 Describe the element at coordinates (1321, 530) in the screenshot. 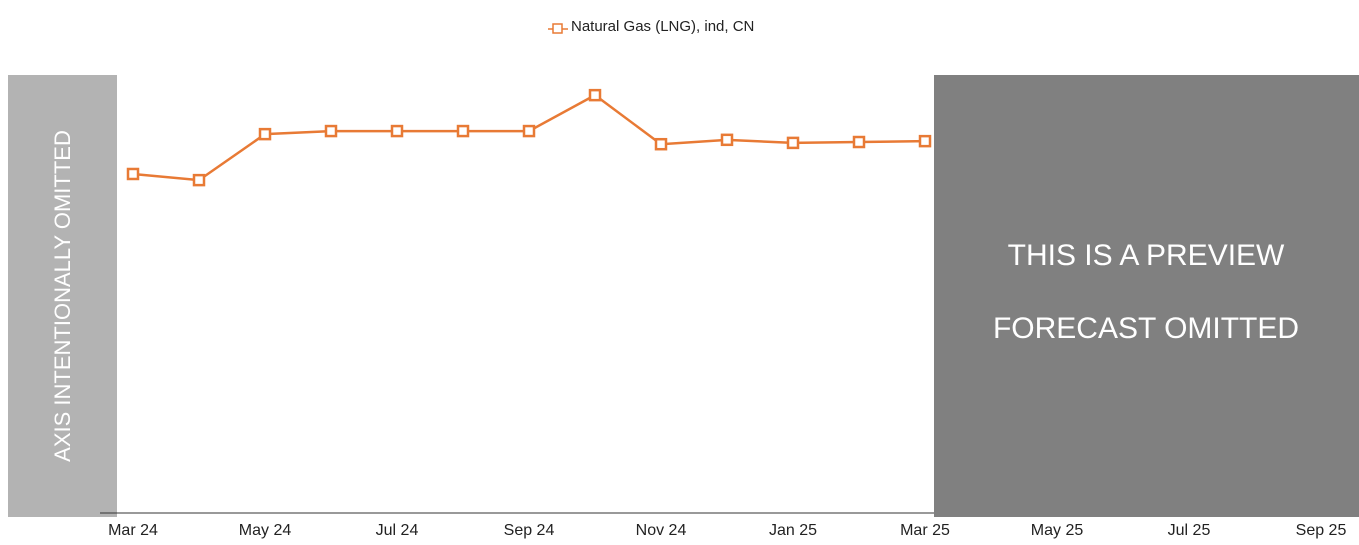

I see `x-tick-label: Sep 25` at that location.